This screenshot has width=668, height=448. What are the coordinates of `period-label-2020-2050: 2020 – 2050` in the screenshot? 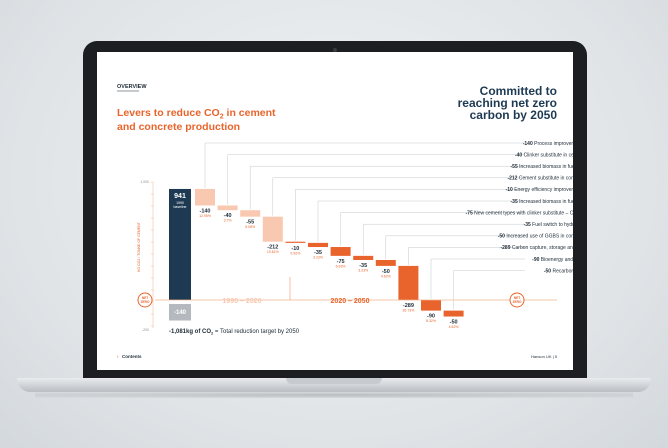 It's located at (350, 301).